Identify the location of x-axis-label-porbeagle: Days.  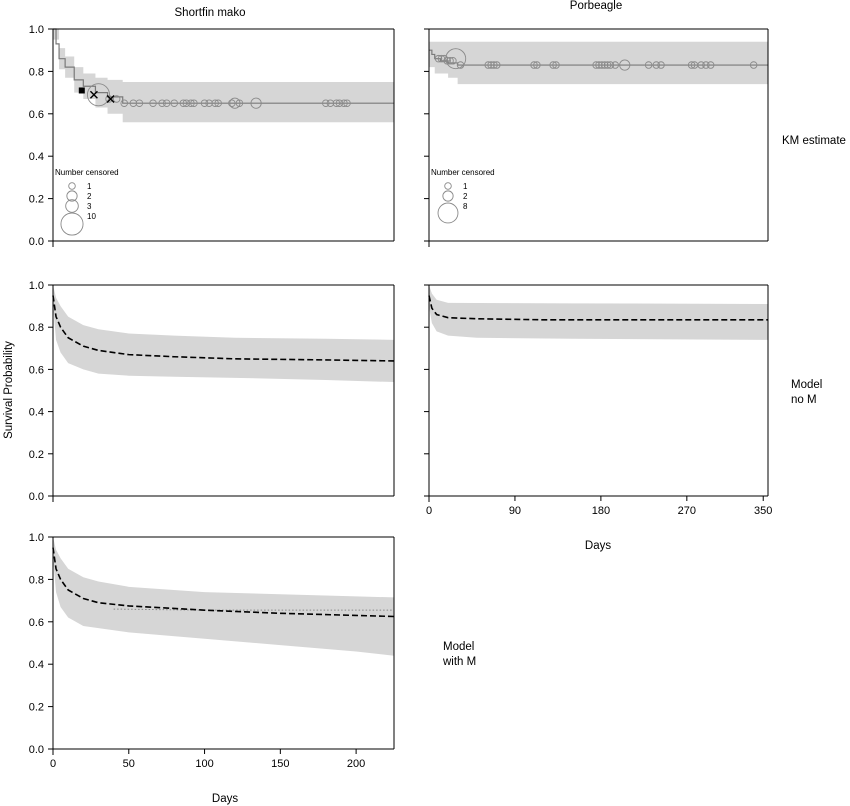
(598, 546).